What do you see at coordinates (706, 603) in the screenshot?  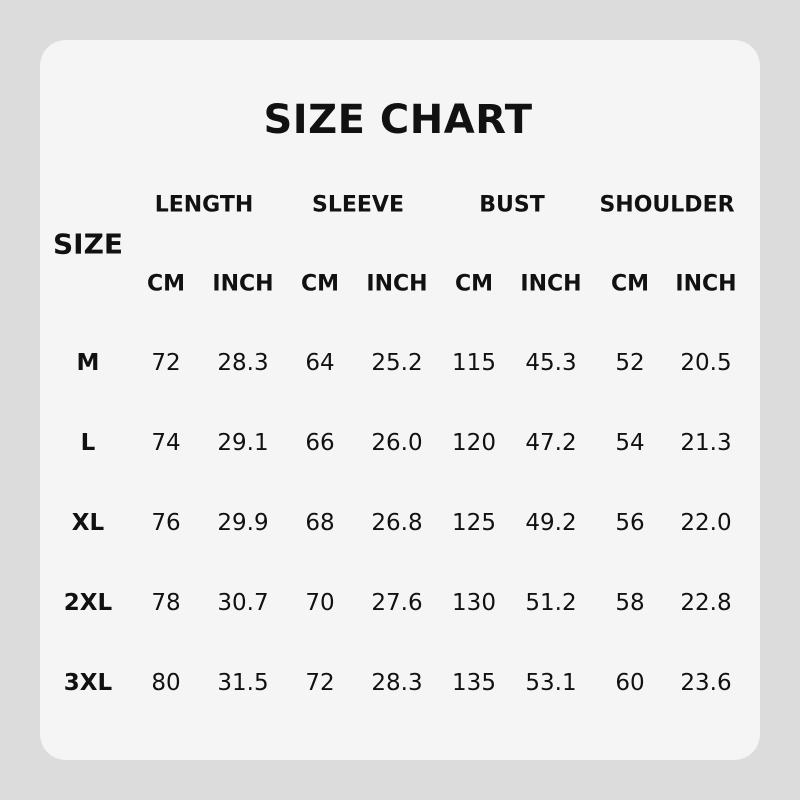 I see `table-cell: 22.8` at bounding box center [706, 603].